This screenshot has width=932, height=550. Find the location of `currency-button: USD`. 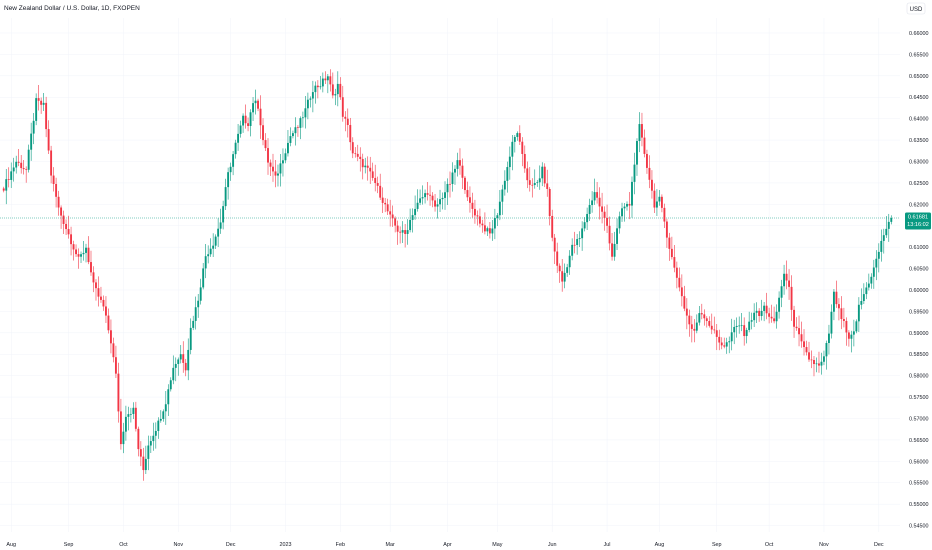

currency-button: USD is located at coordinates (916, 8).